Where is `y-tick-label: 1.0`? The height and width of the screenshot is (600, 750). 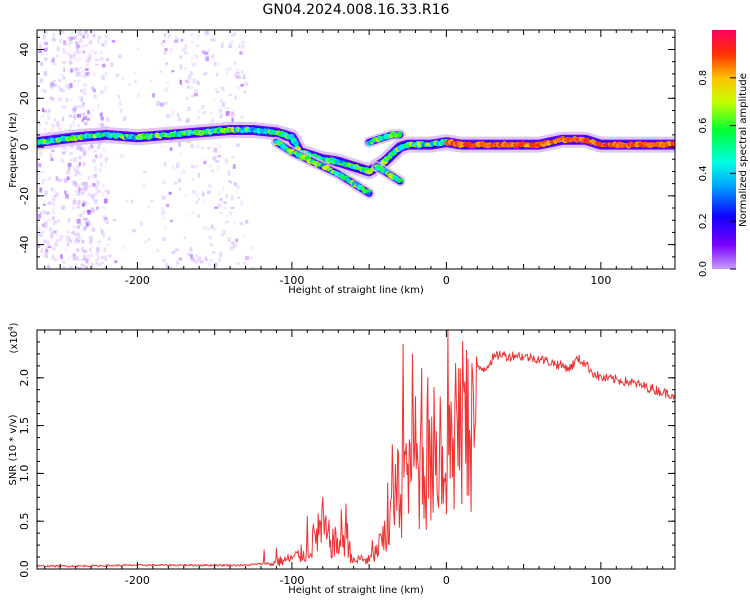
y-tick-label: 1.0 is located at coordinates (24, 474).